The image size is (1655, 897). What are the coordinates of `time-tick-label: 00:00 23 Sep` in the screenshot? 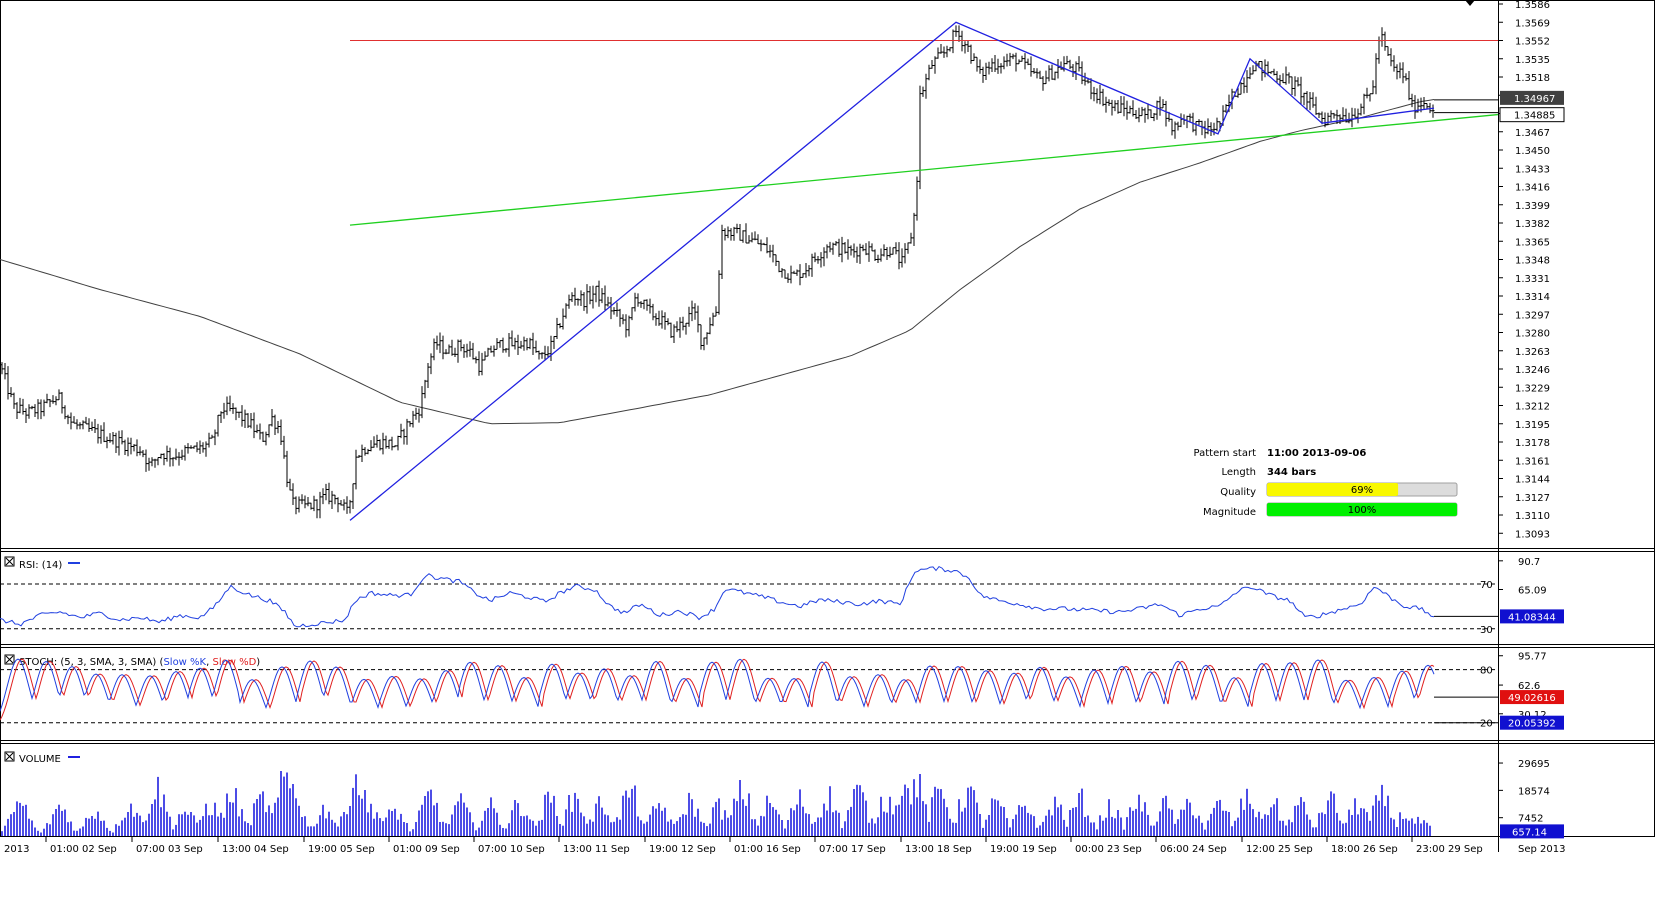 It's located at (1108, 849).